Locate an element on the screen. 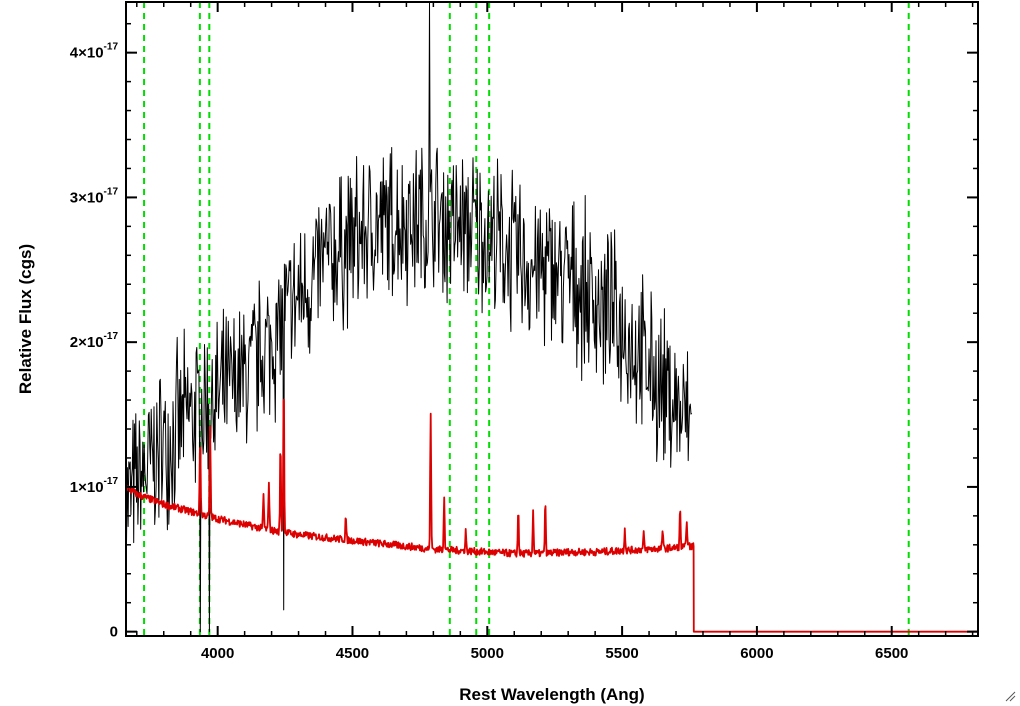  x-tick-label: 4500 is located at coordinates (352, 653).